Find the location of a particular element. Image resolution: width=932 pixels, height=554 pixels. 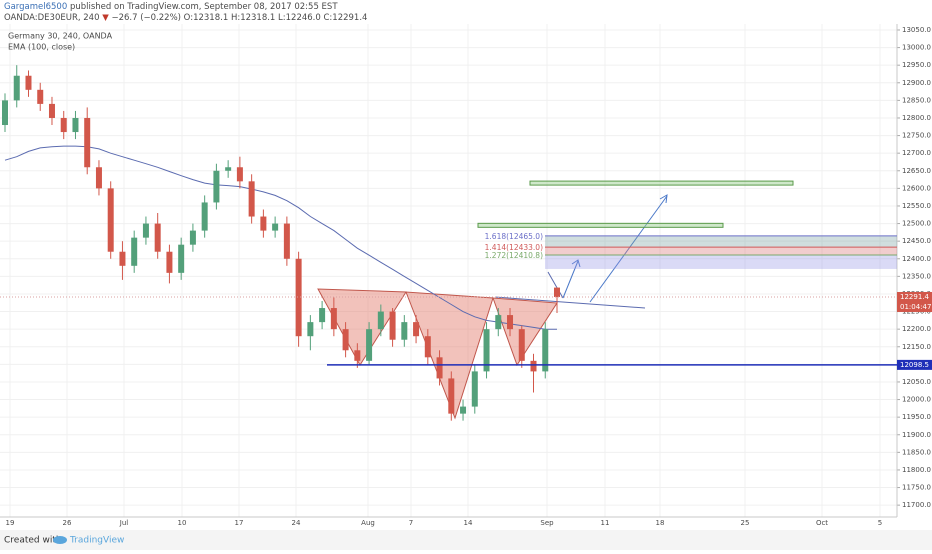

x-tick-label: 10 is located at coordinates (182, 523).